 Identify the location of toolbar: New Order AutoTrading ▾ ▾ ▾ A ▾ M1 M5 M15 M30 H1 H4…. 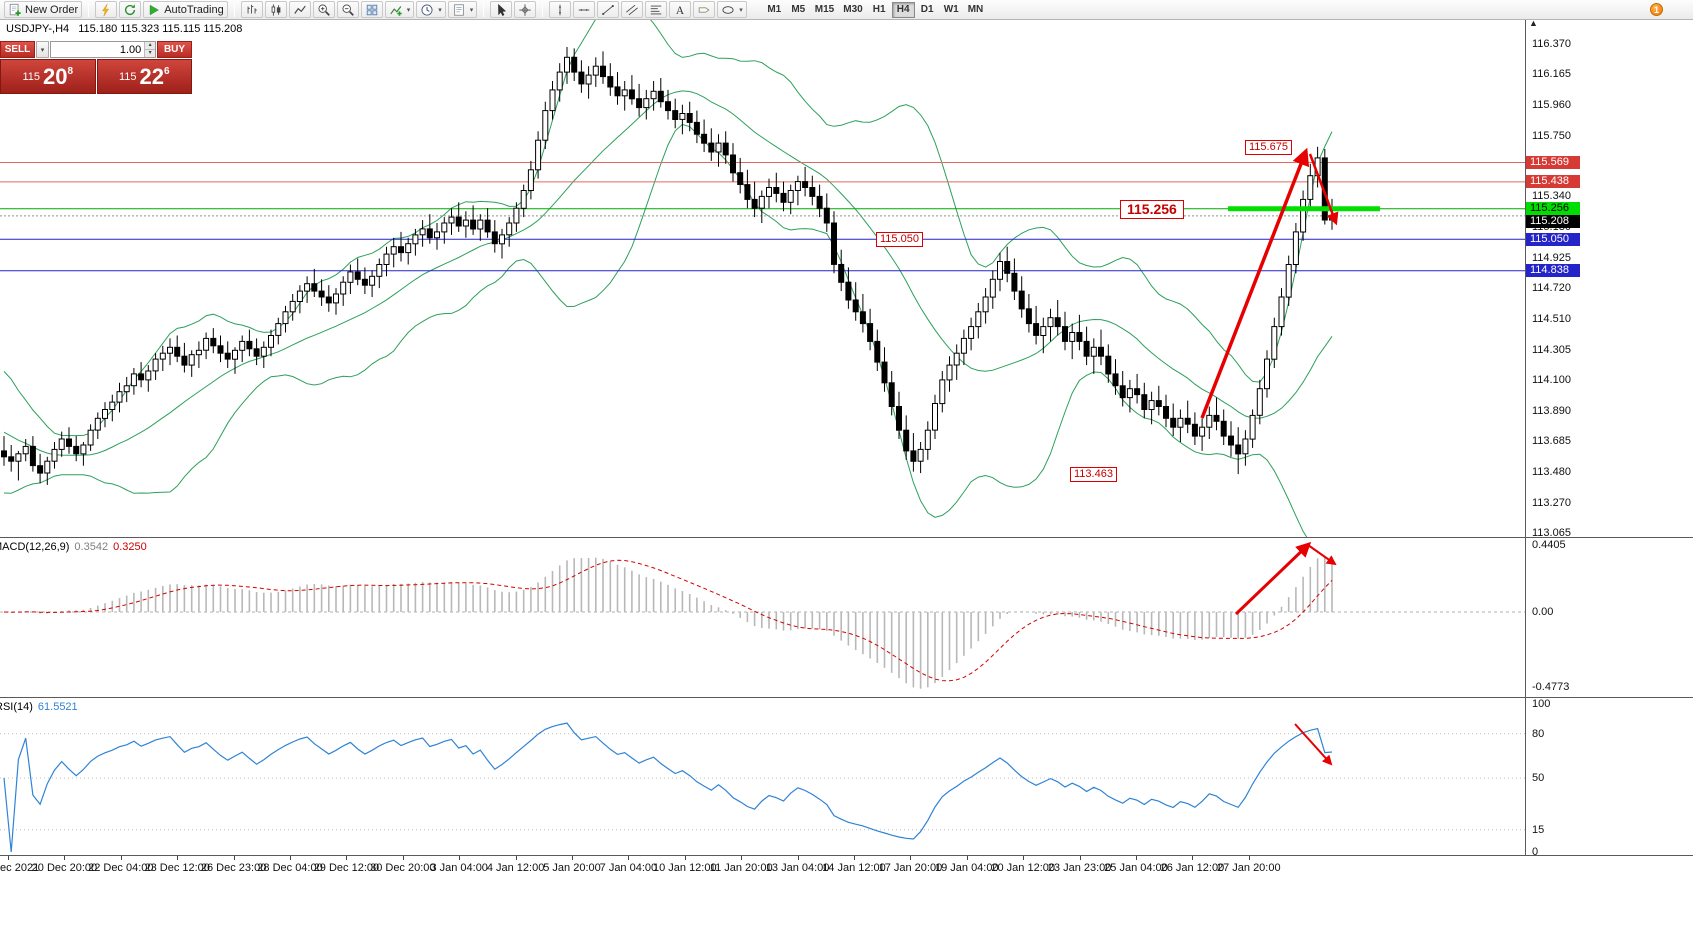
(846, 10).